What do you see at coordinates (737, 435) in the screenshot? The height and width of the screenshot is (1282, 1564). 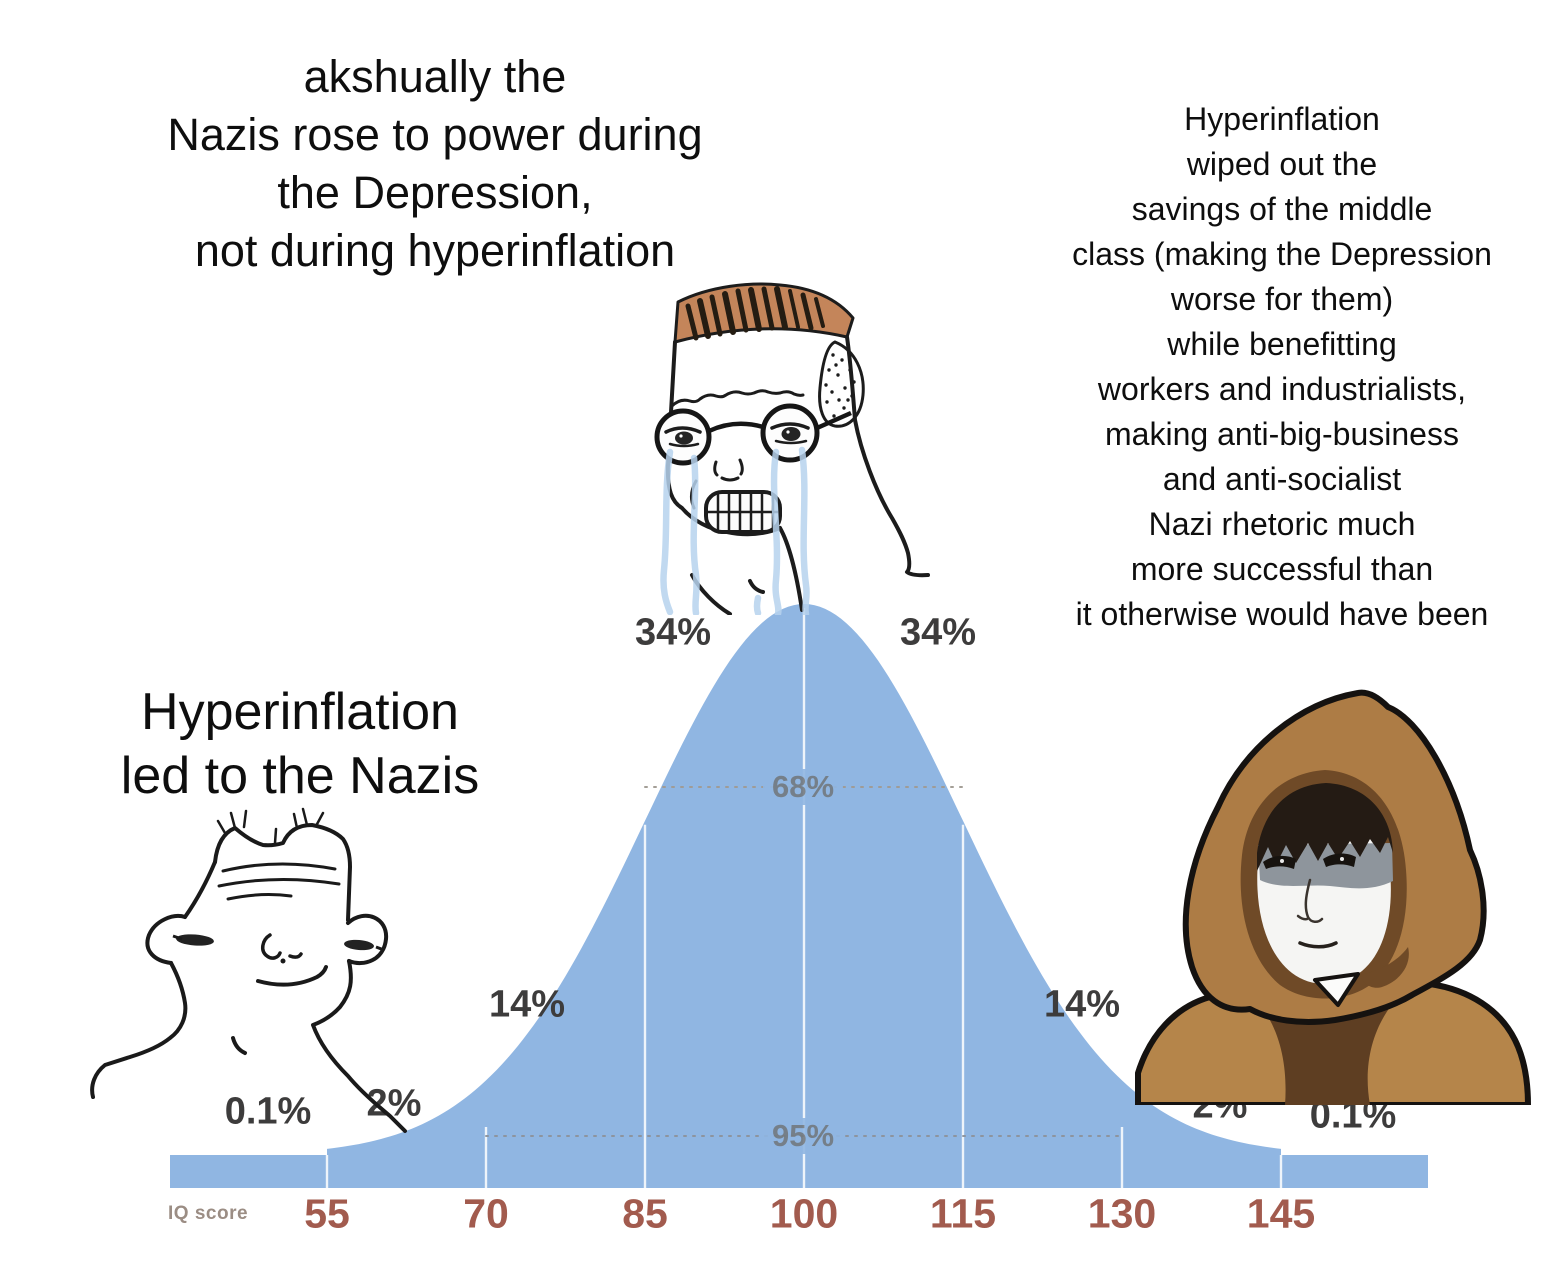 I see `midwit-eyes` at bounding box center [737, 435].